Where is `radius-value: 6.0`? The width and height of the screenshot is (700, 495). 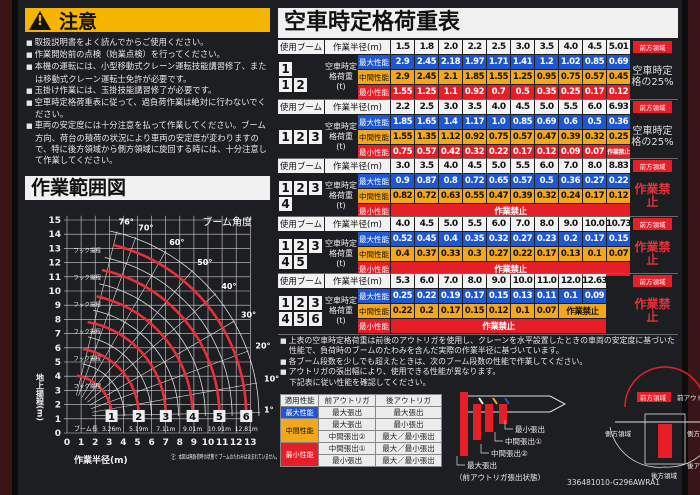 radius-value: 6.0 is located at coordinates (498, 224).